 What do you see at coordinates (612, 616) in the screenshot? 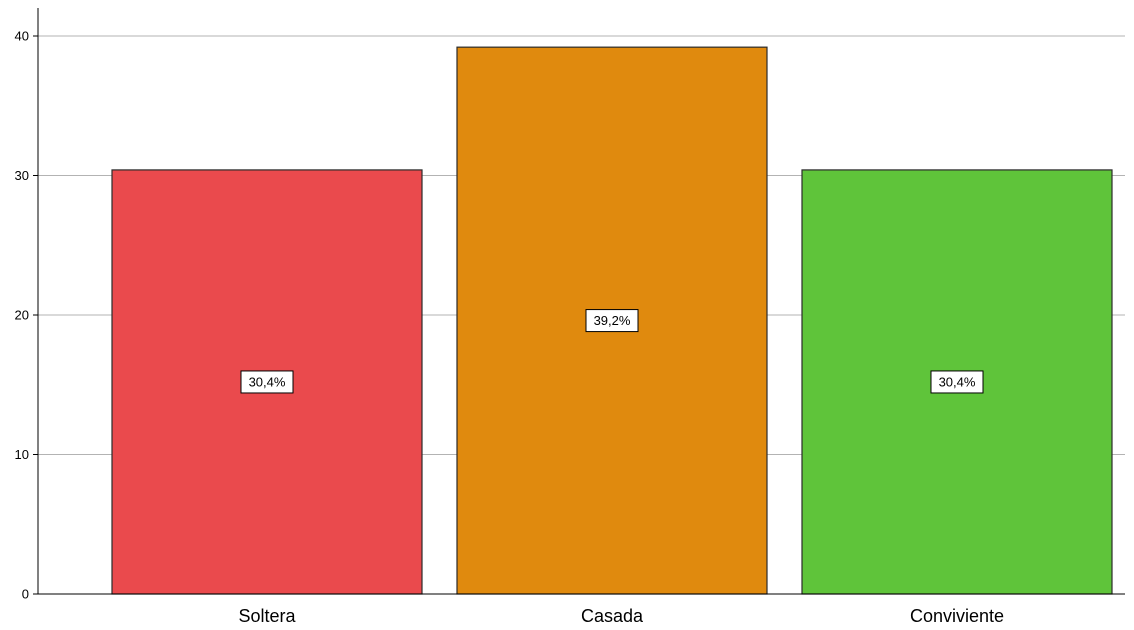
I see `x-category-label: Casada` at bounding box center [612, 616].